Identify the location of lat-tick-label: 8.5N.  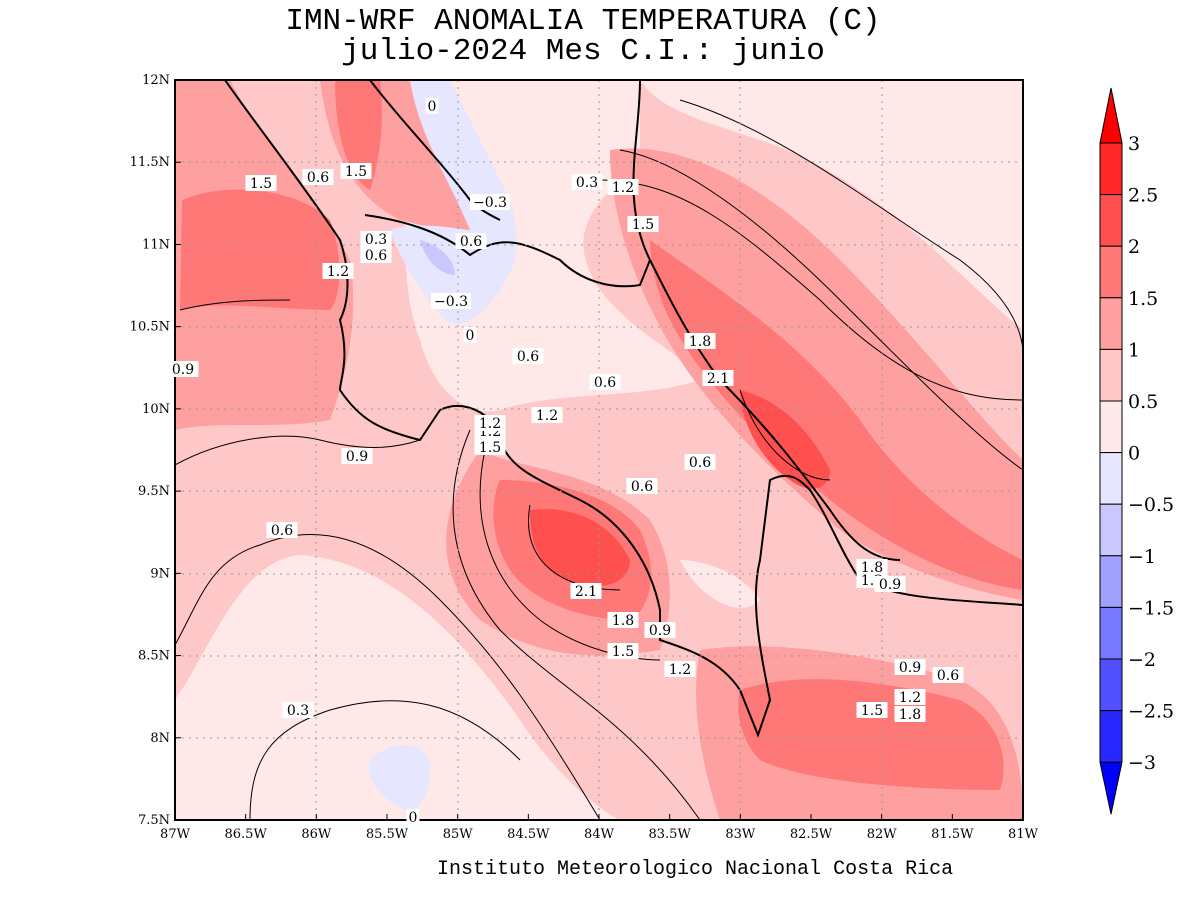
(154, 656).